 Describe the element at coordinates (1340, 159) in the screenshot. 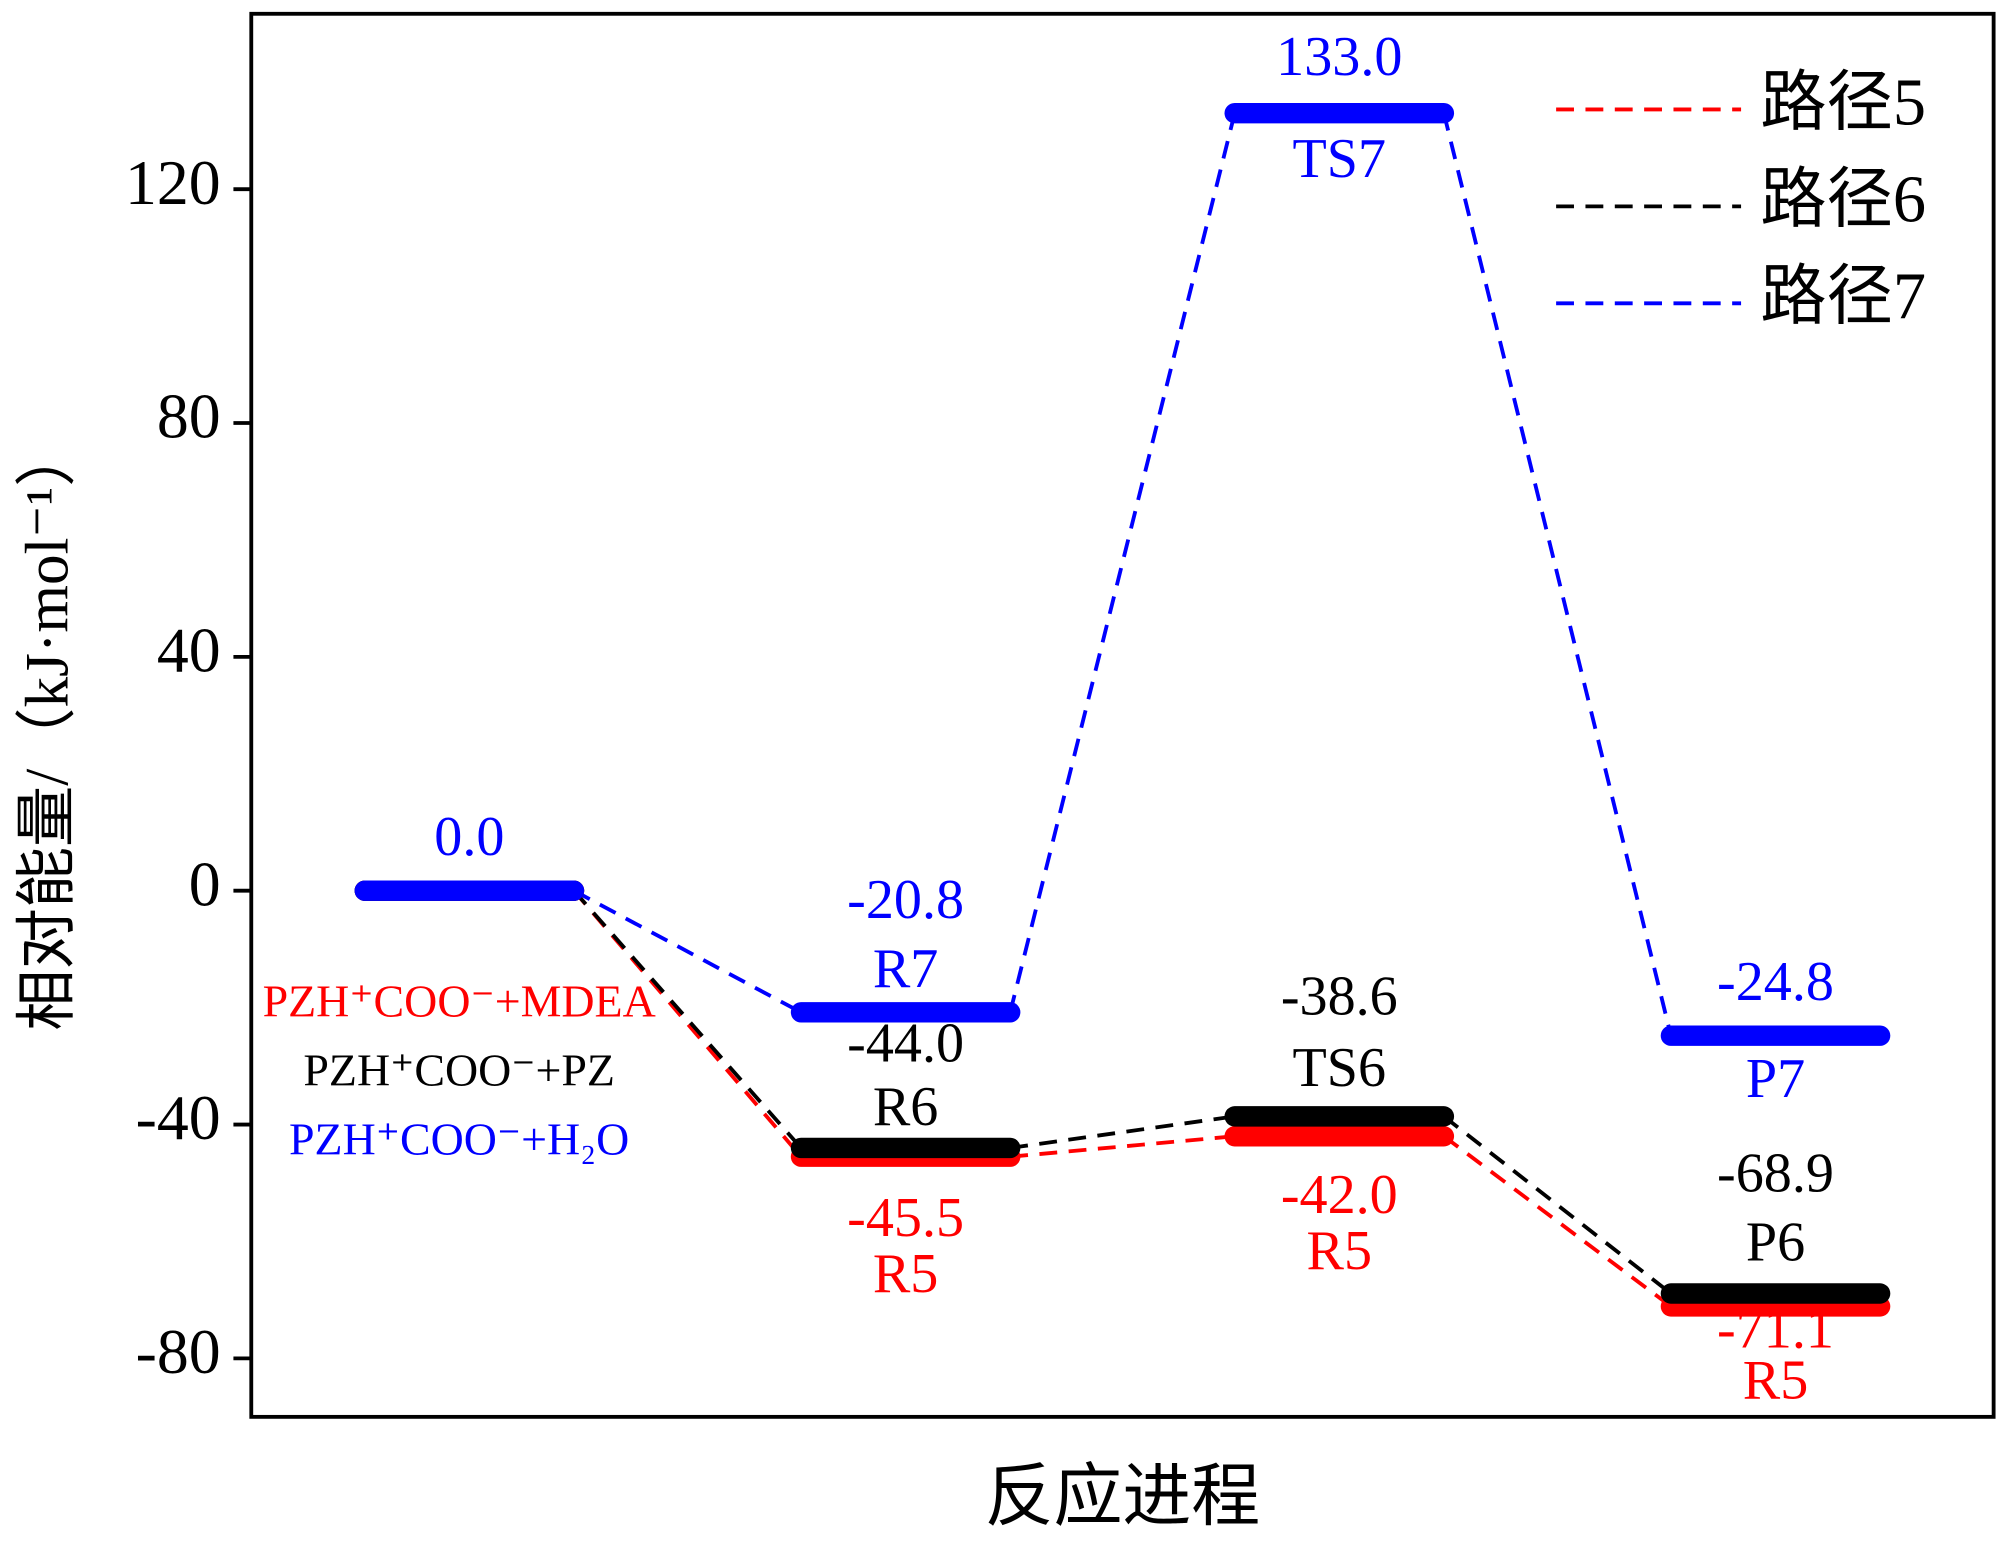

I see `point-label: TS7` at that location.